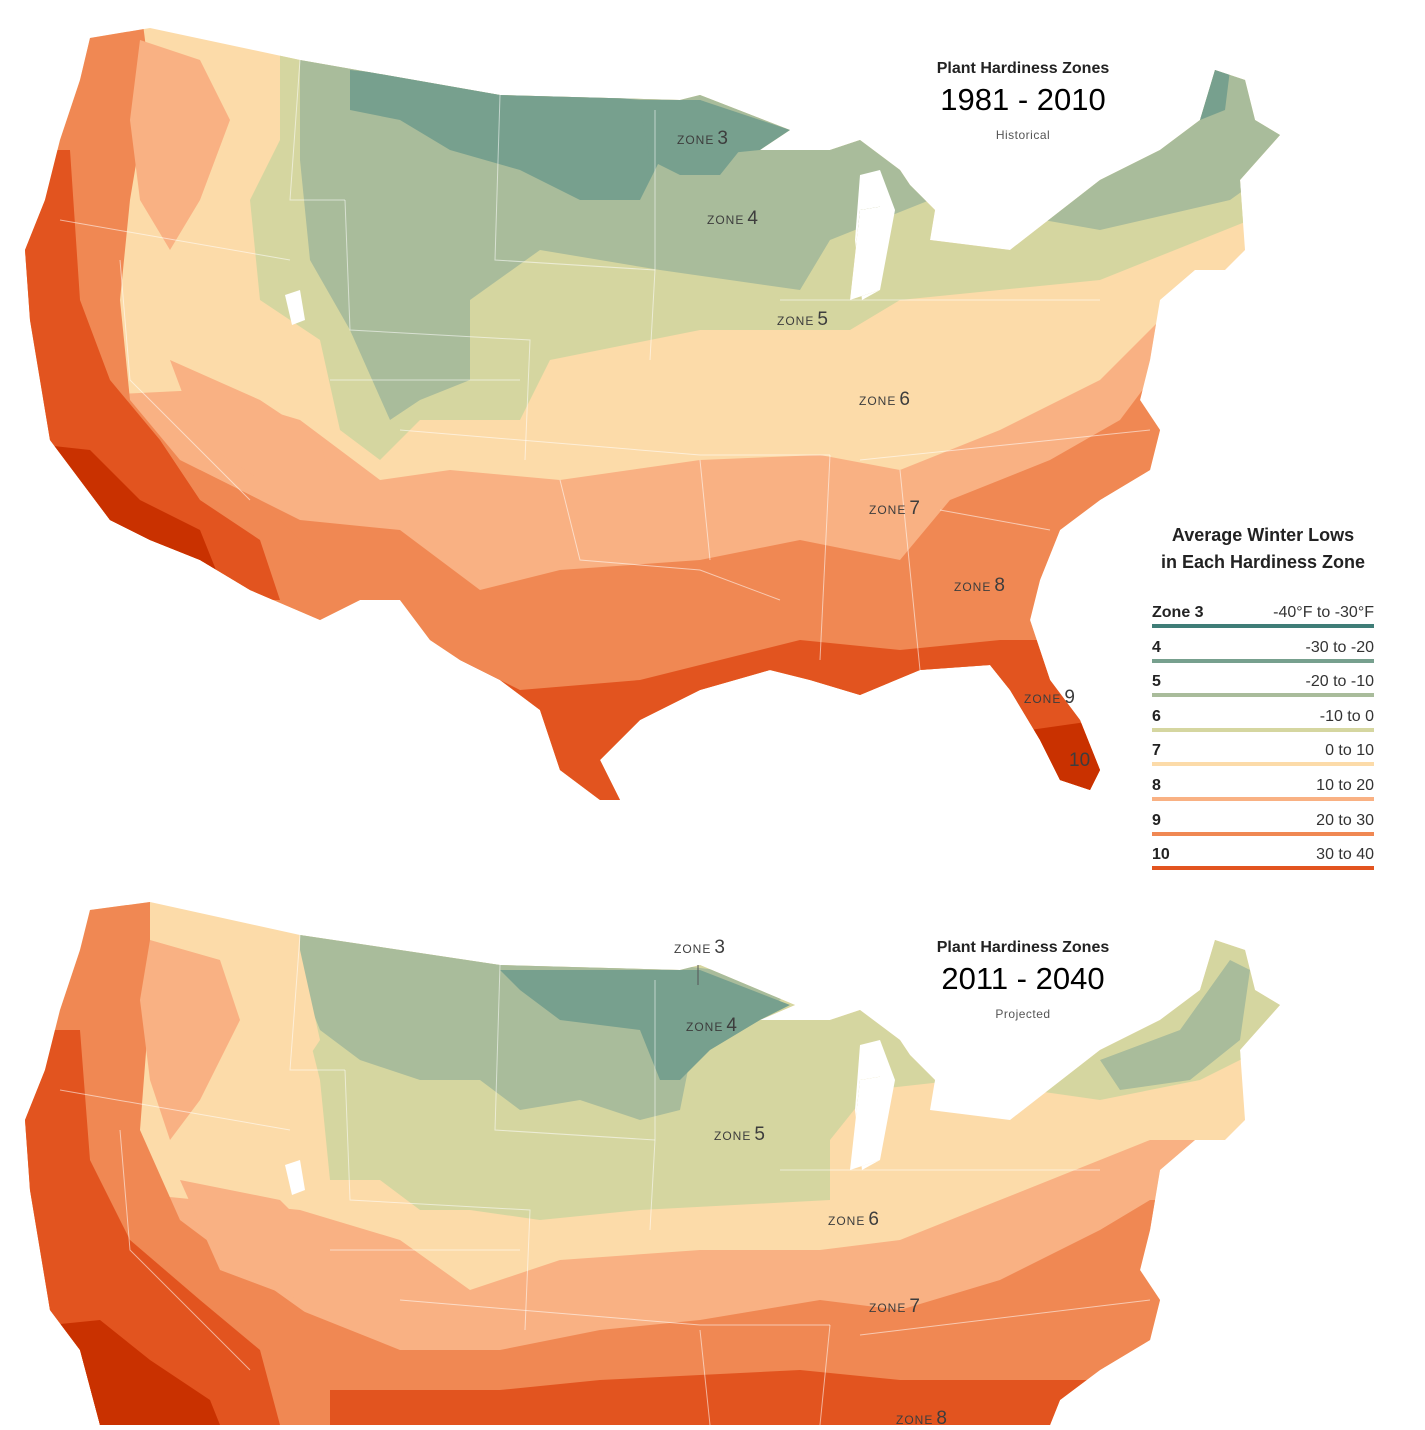  I want to click on historical-kicker: Plant Hardiness Zones, so click(1023, 68).